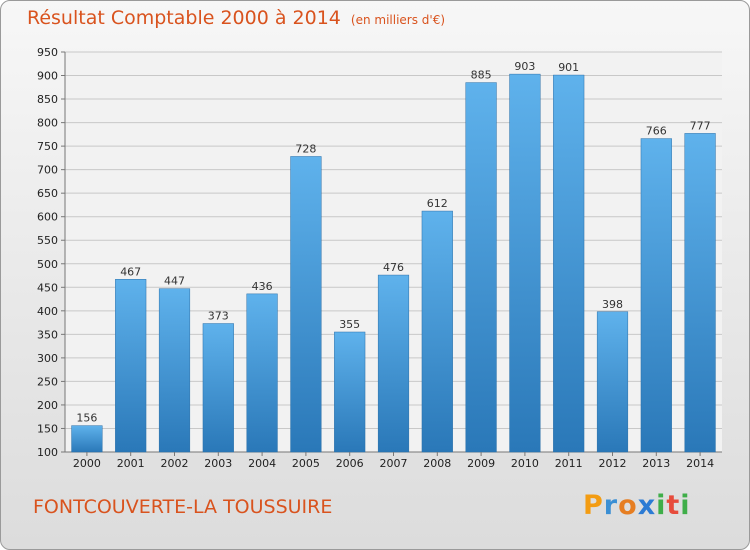 Image resolution: width=750 pixels, height=550 pixels. I want to click on x-tick-label: 2006, so click(350, 463).